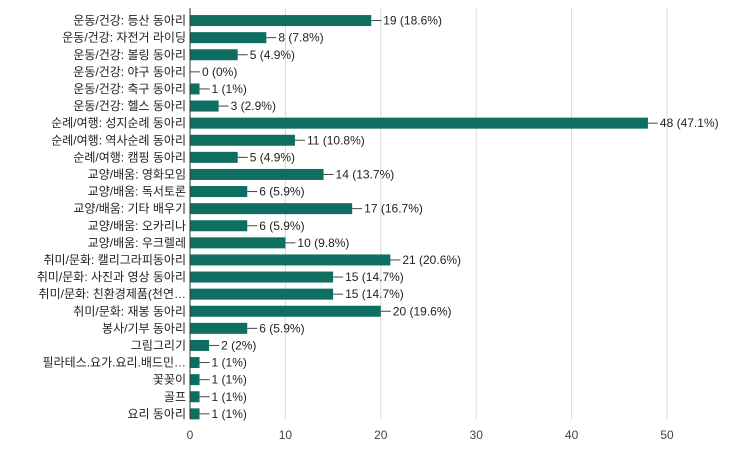  What do you see at coordinates (431, 260) in the screenshot?
I see `value-label-14: 21 (20.6%)` at bounding box center [431, 260].